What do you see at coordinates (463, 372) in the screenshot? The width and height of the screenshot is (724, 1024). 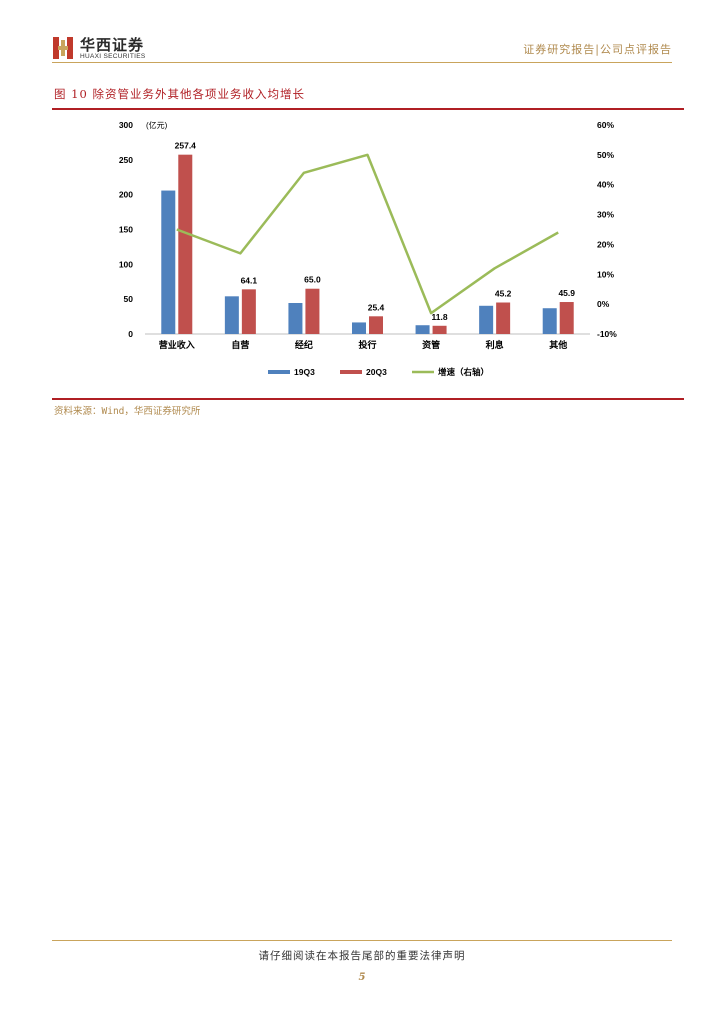 I see `legend-label: 增速（右轴）` at bounding box center [463, 372].